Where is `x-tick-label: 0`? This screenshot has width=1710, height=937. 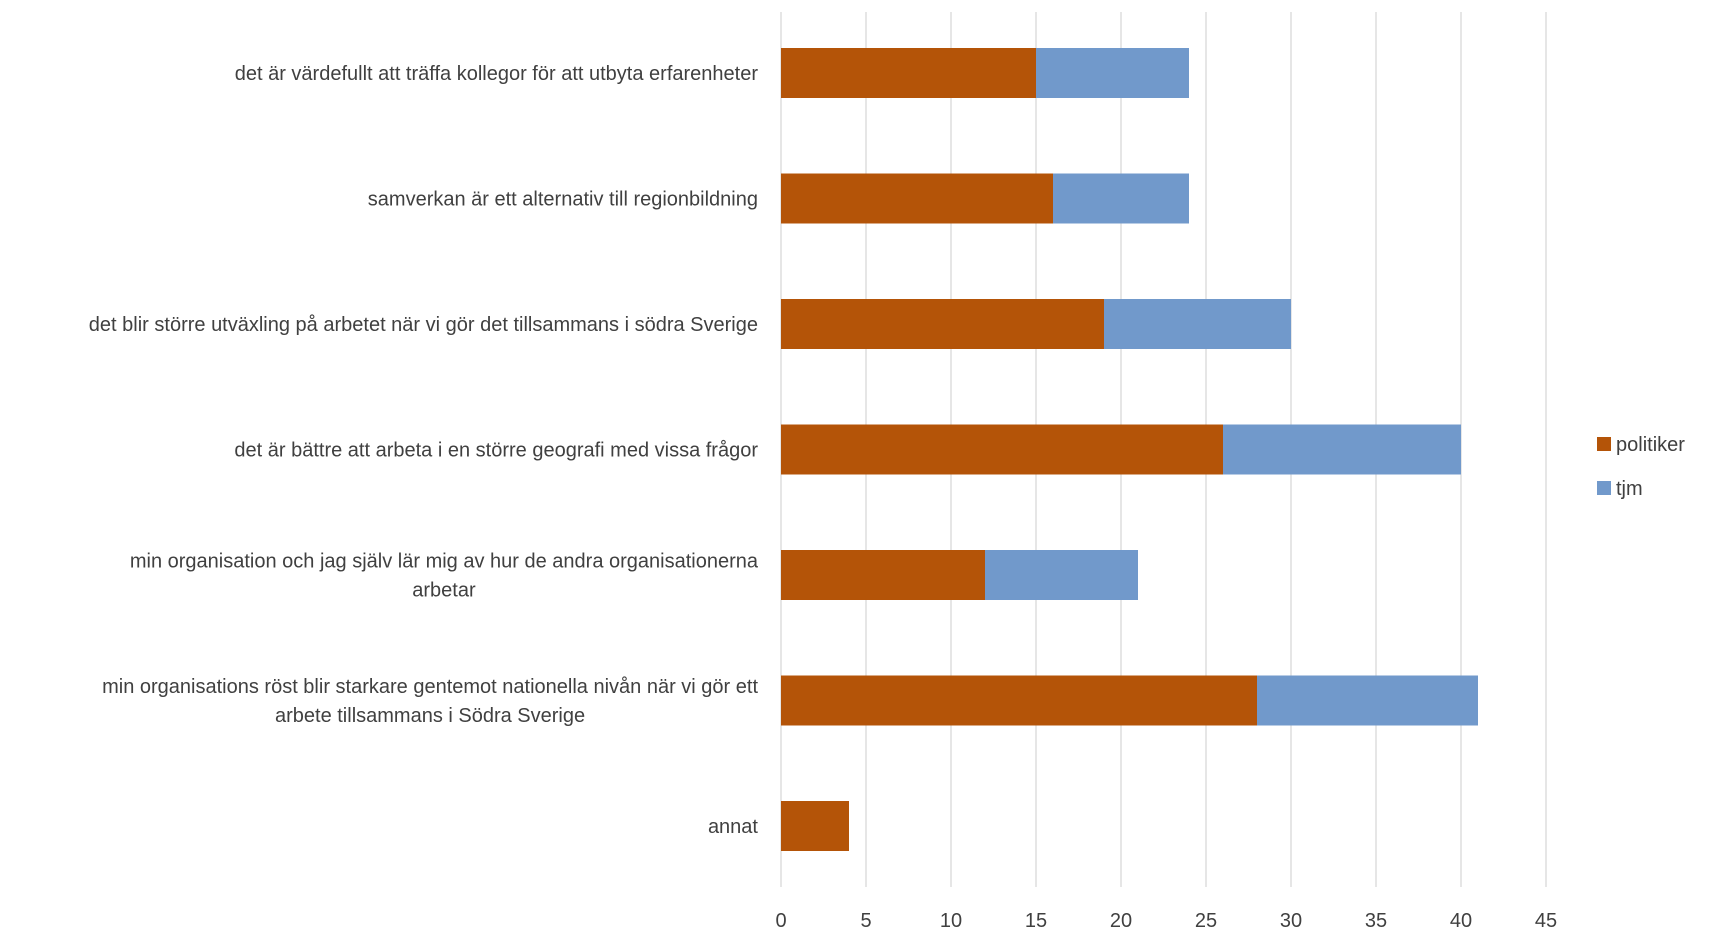 x-tick-label: 0 is located at coordinates (780, 921).